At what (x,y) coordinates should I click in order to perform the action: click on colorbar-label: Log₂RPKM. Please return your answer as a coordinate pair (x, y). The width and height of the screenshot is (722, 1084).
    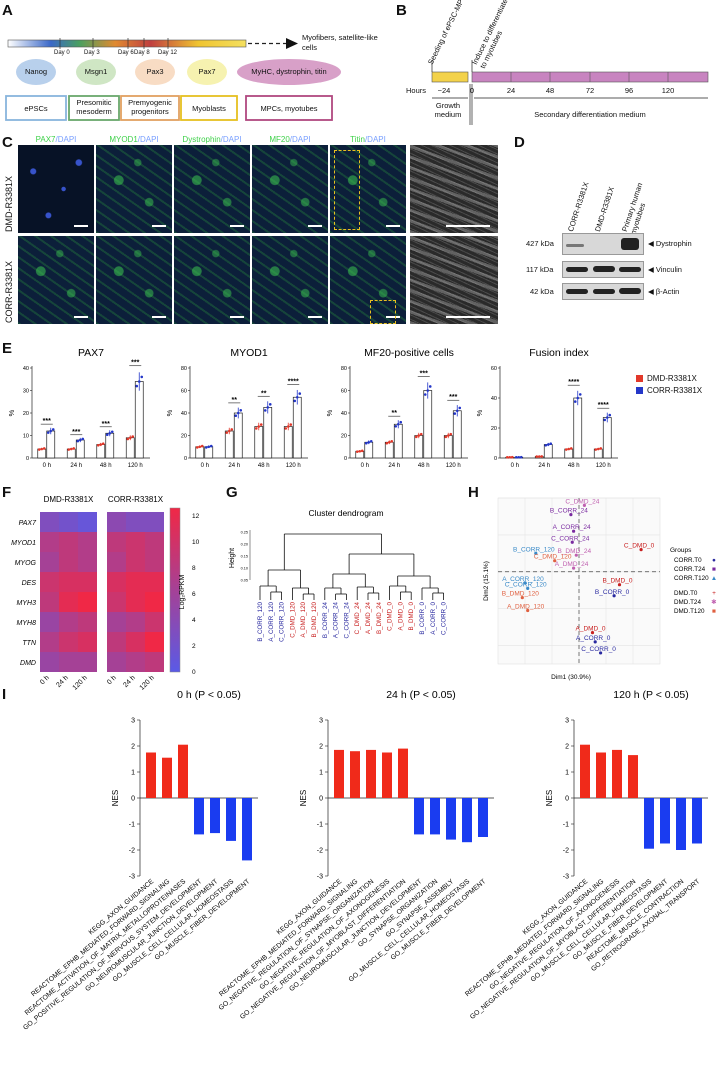
    Looking at the image, I should click on (182, 592).